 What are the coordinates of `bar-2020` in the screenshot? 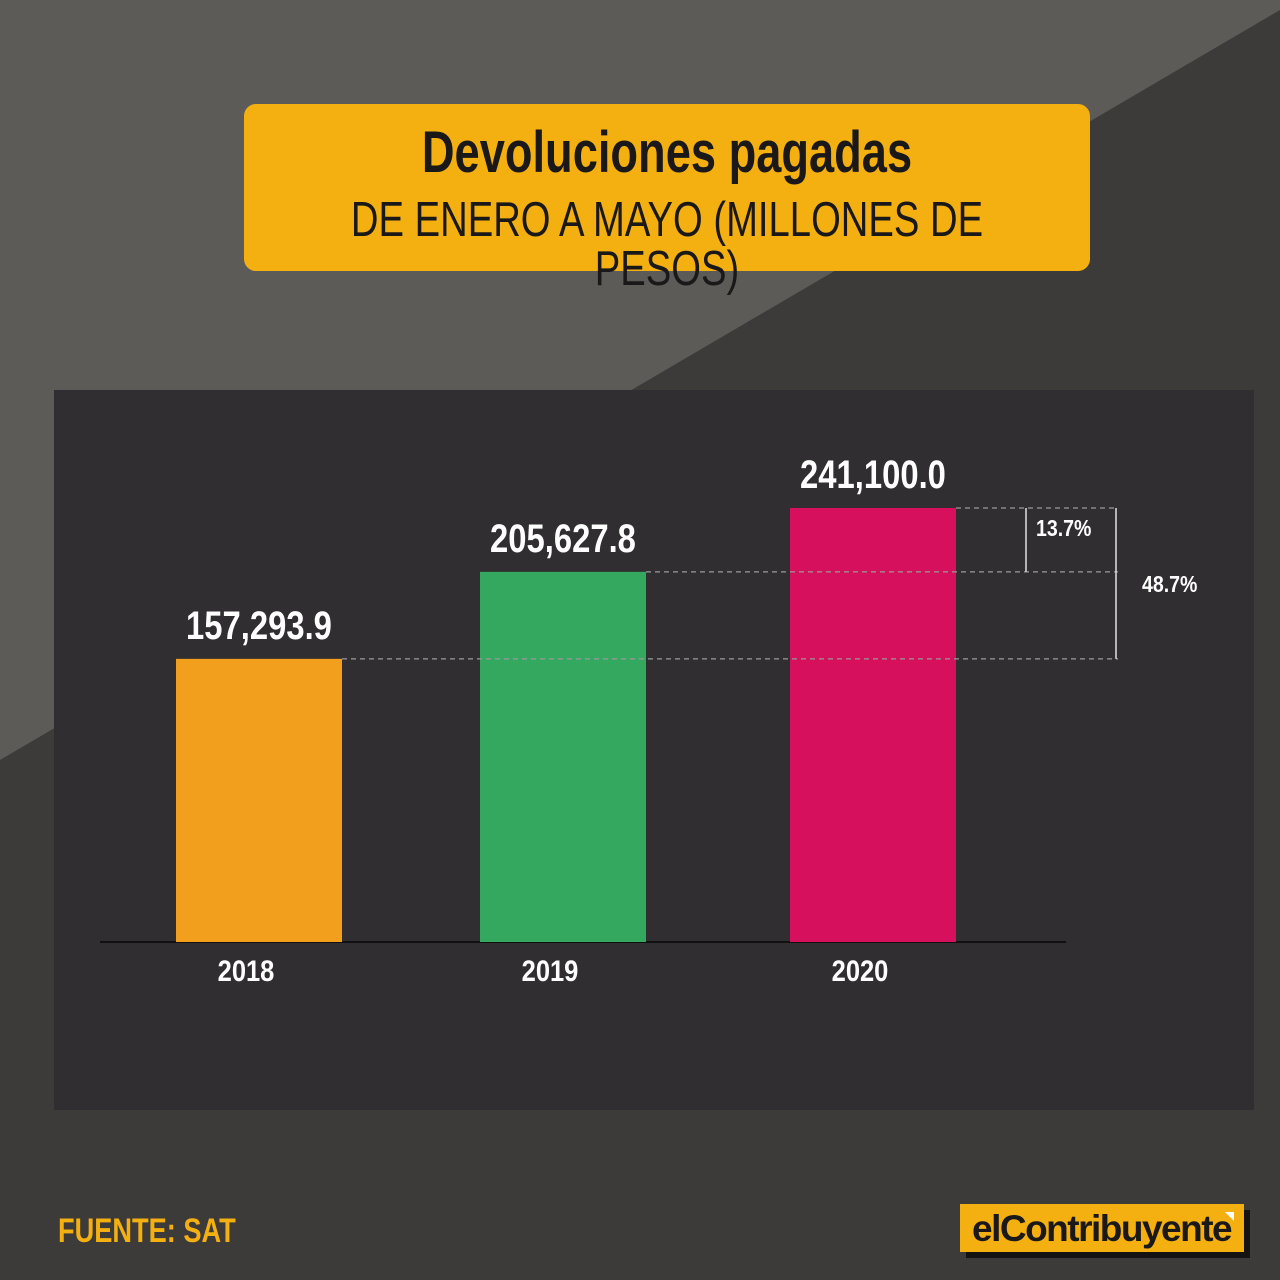 It's located at (873, 725).